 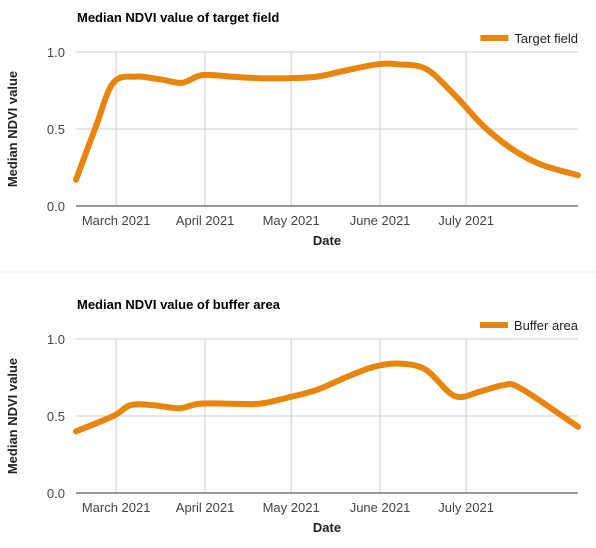 I want to click on legend-label: Buffer area, so click(x=546, y=325).